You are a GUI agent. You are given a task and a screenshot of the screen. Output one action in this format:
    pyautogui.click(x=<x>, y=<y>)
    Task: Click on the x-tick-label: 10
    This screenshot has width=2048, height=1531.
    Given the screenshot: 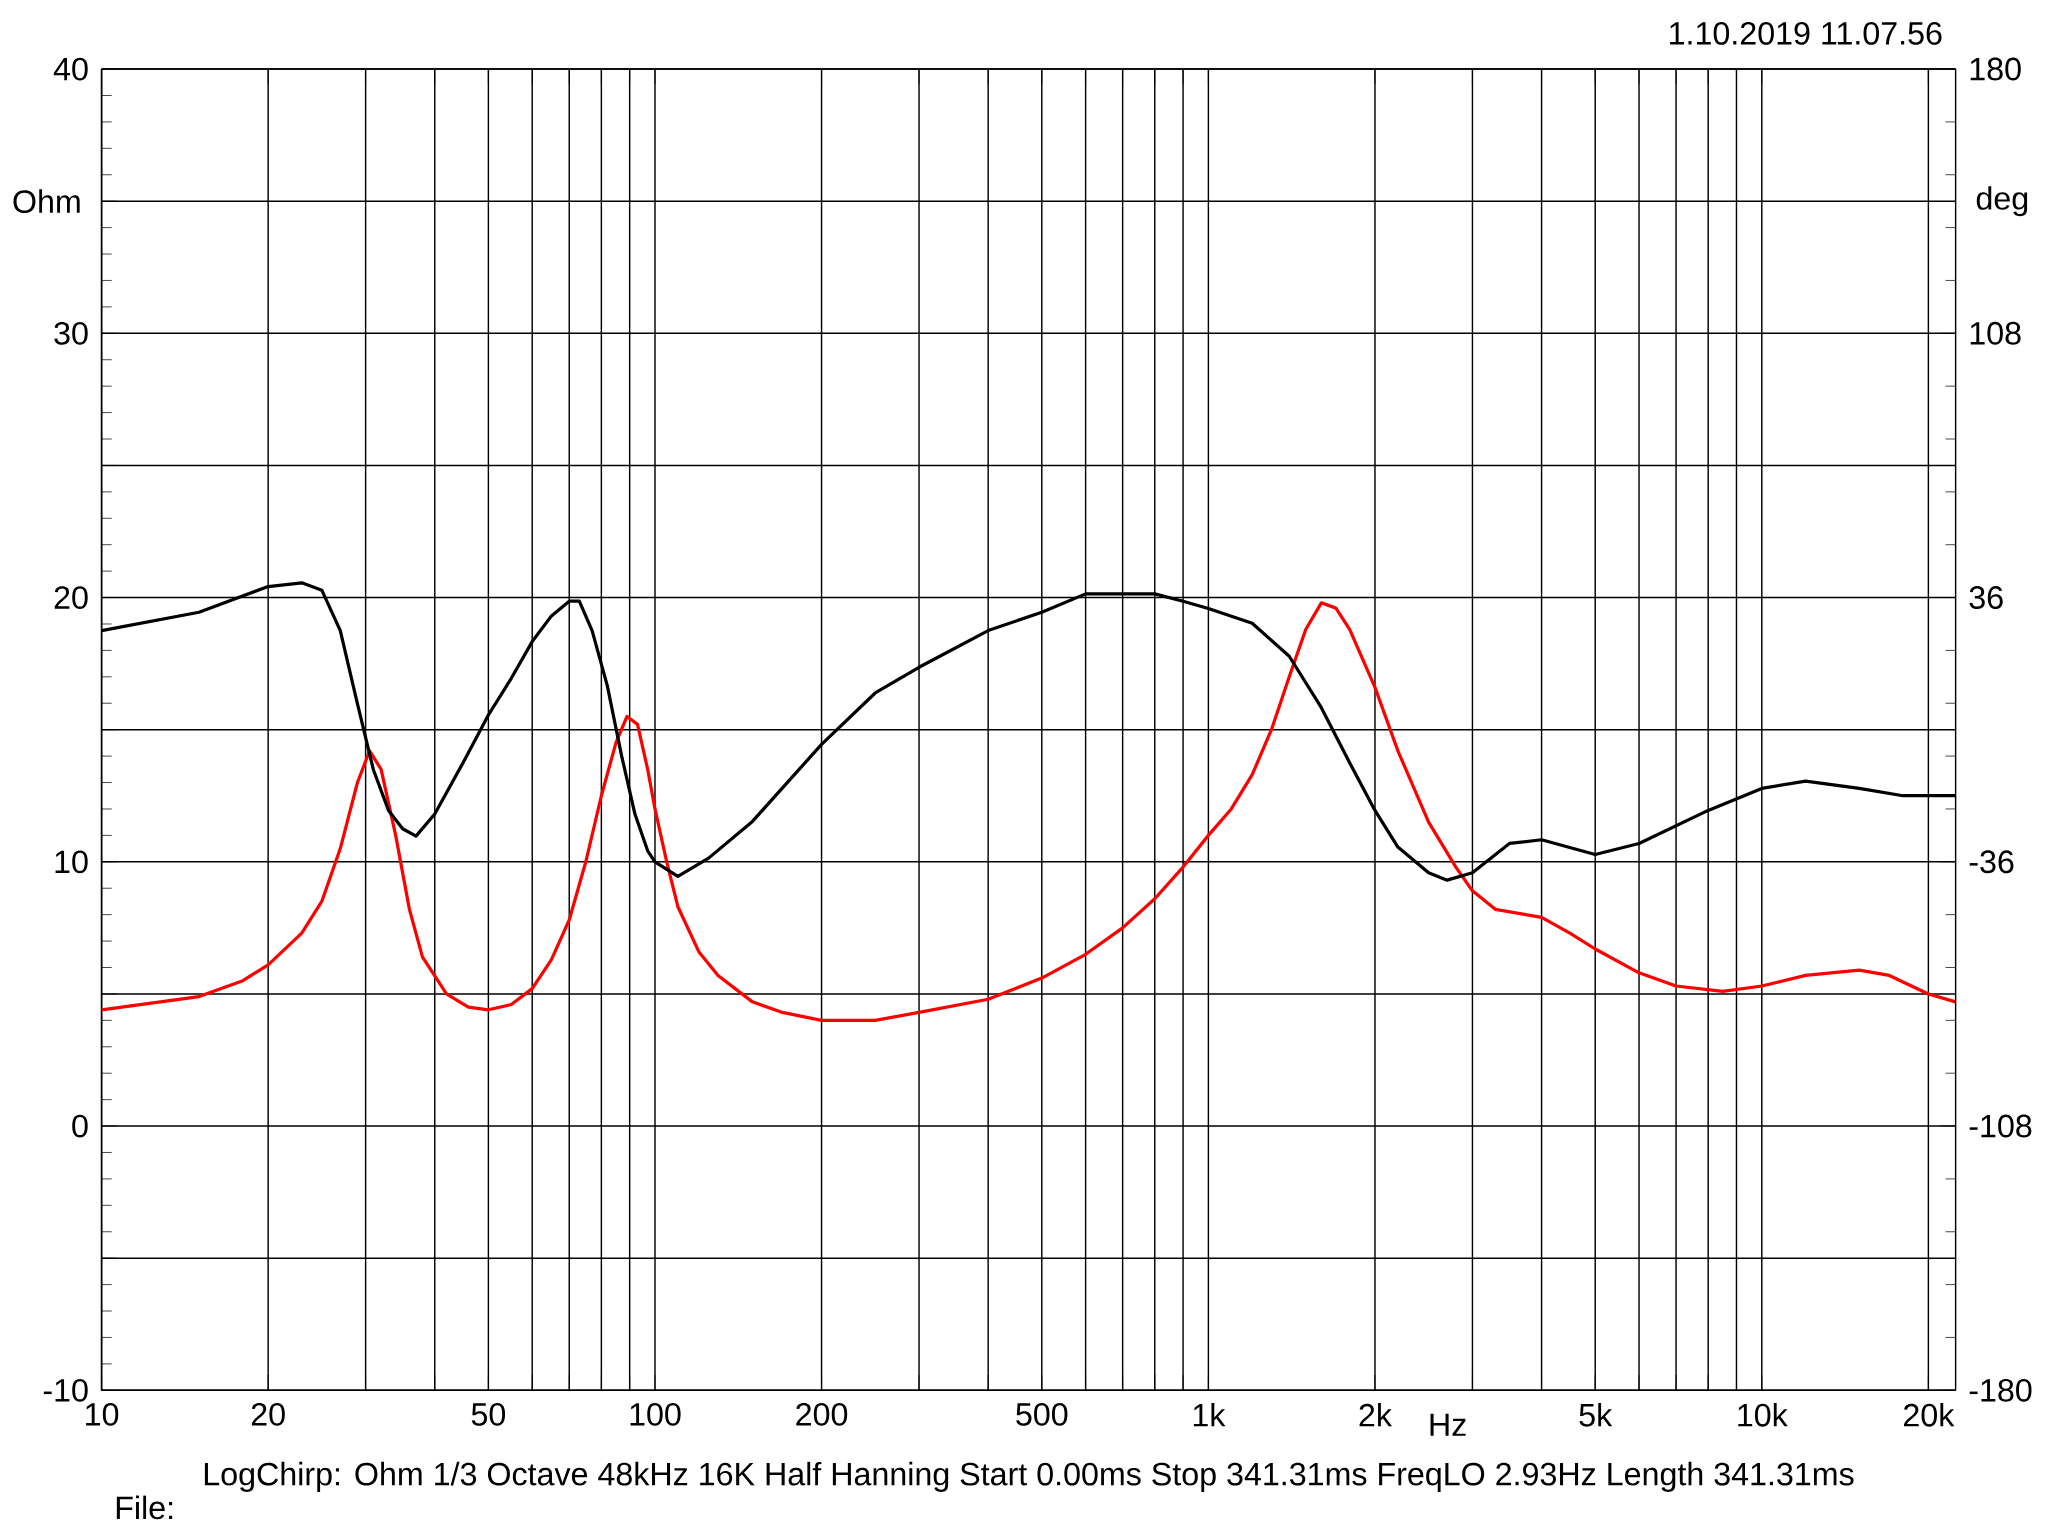 What is the action you would take?
    pyautogui.click(x=102, y=1414)
    